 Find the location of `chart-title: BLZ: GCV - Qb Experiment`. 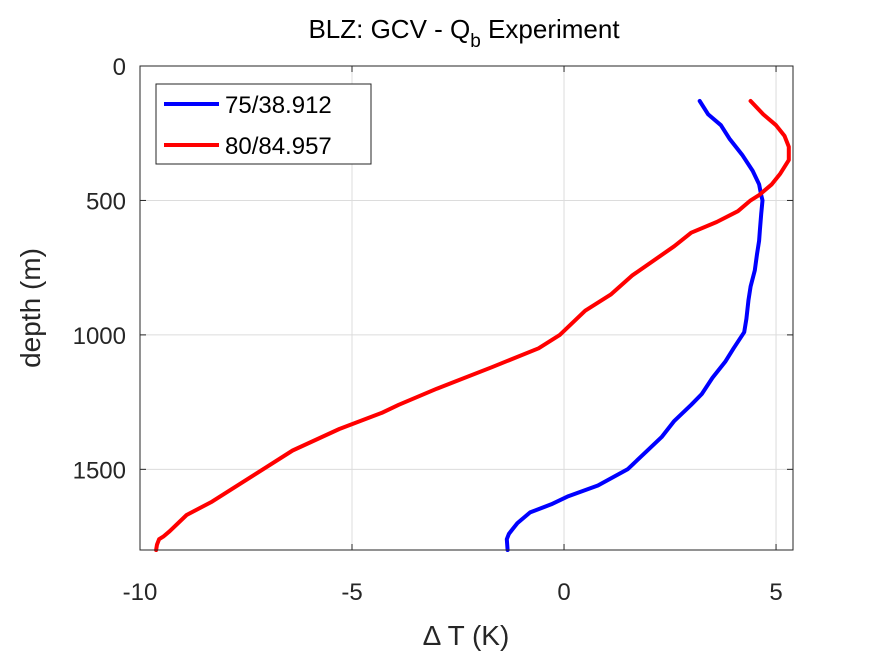

chart-title: BLZ: GCV - Qb Experiment is located at coordinates (464, 33).